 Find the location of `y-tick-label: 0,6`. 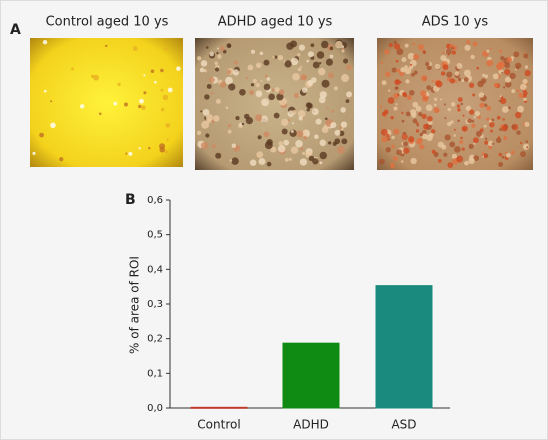

y-tick-label: 0,6 is located at coordinates (155, 200).